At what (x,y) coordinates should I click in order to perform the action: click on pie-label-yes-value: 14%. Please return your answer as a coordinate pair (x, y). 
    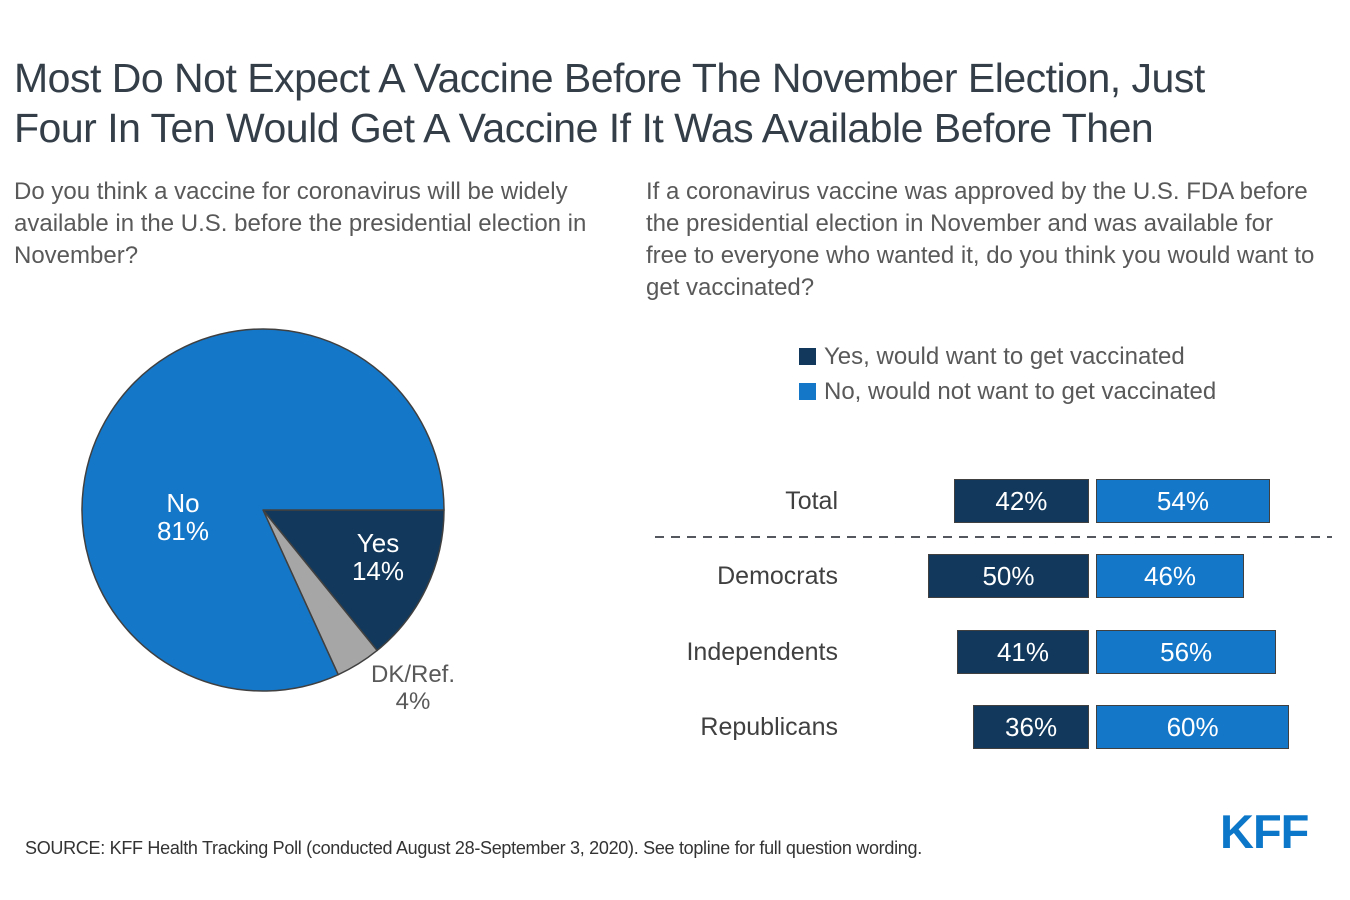
    Looking at the image, I should click on (378, 571).